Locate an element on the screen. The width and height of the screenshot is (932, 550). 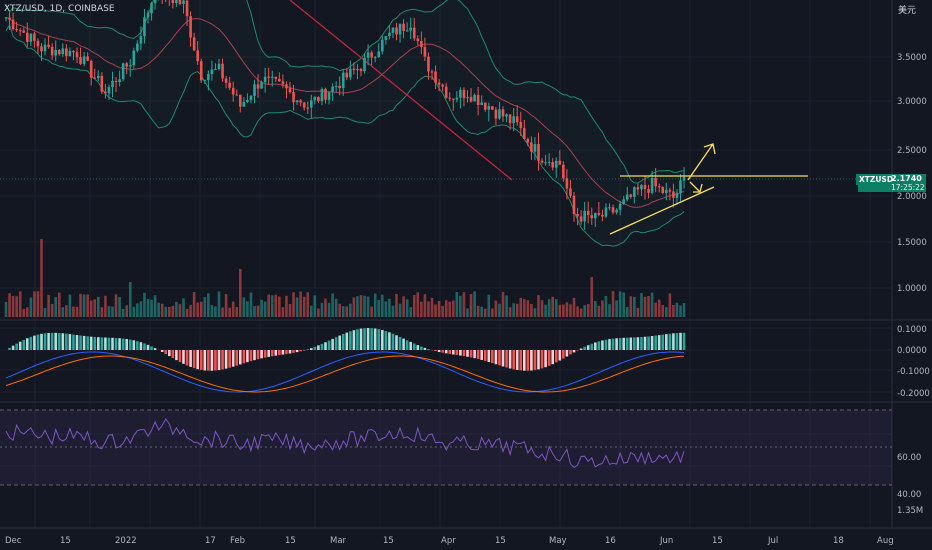
price-axis-label: 1.0000 is located at coordinates (912, 289).